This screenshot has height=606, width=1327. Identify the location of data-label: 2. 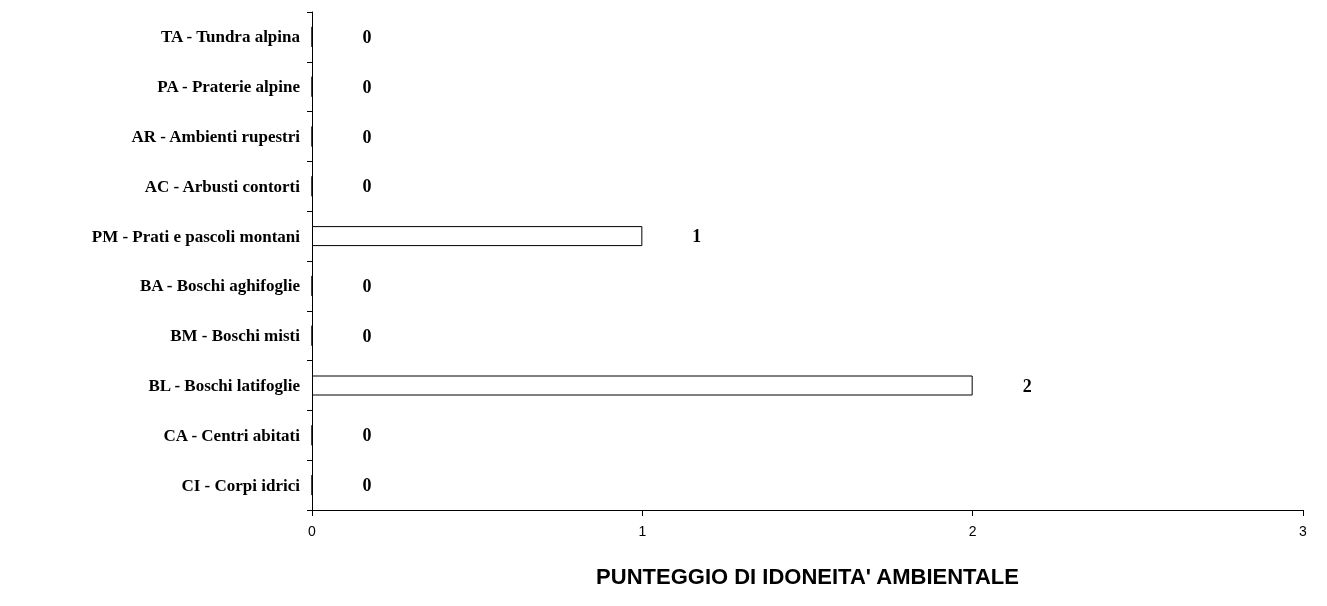
(1027, 385).